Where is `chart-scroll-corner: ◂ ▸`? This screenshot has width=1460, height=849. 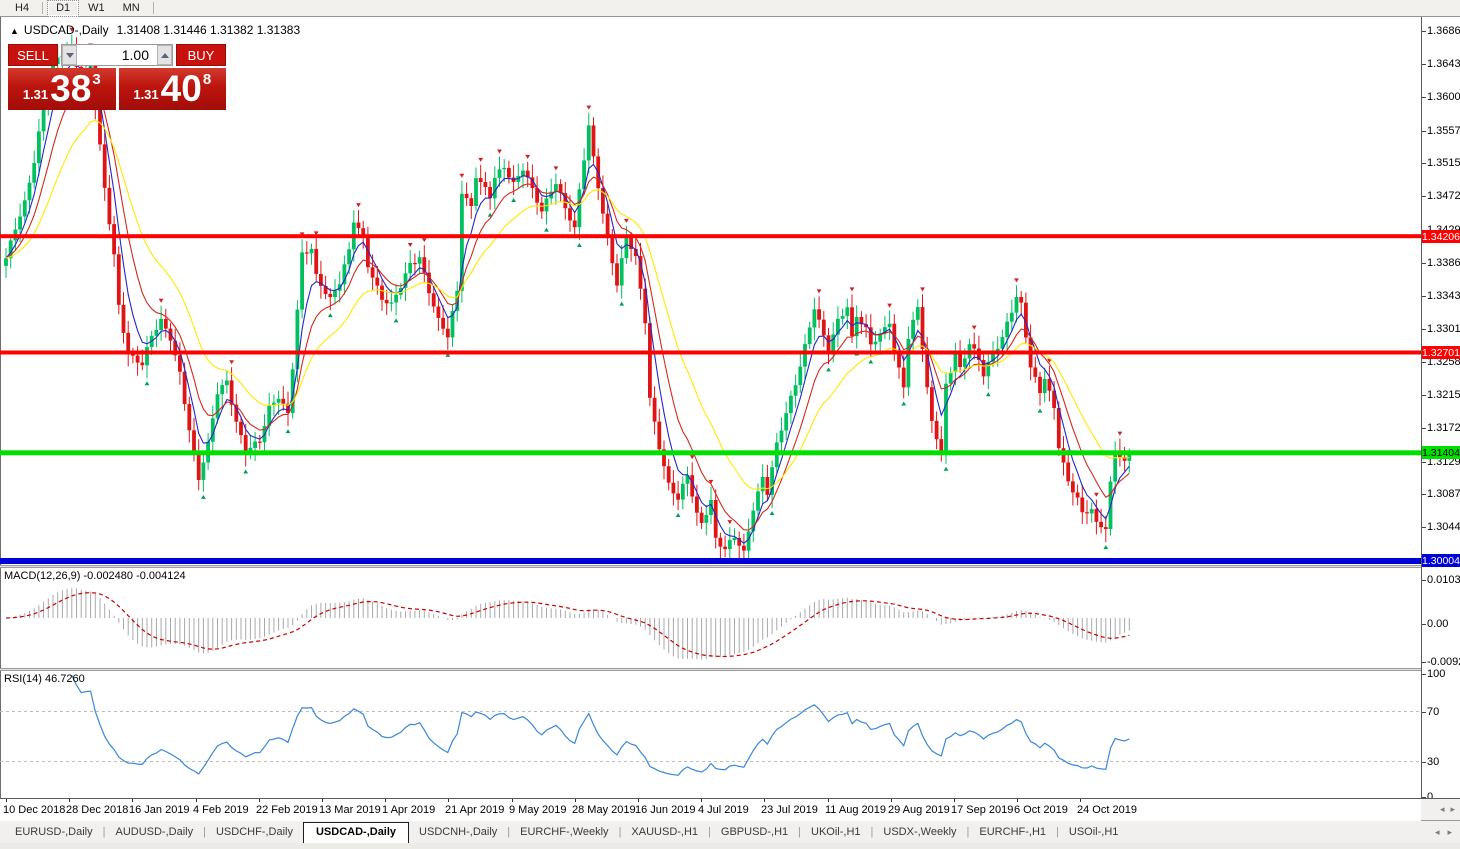 chart-scroll-corner: ◂ ▸ is located at coordinates (1440, 809).